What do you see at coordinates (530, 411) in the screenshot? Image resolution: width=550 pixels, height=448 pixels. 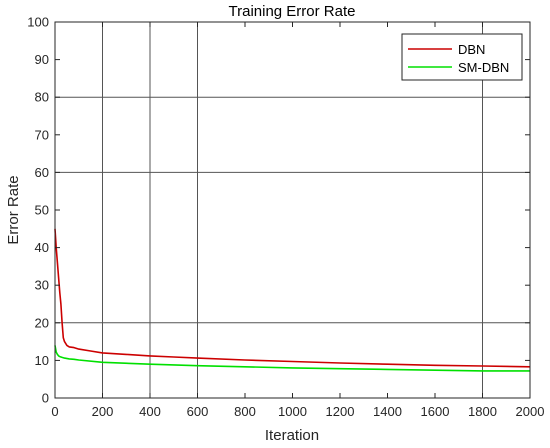 I see `x-tick-label-2000: 2000` at bounding box center [530, 411].